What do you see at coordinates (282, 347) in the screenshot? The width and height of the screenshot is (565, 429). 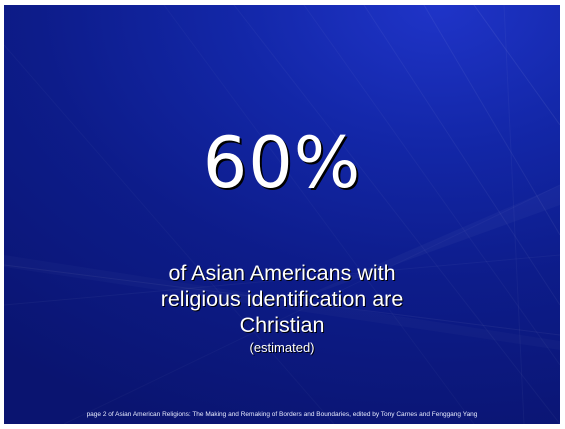 I see `estimate-note: (estimated)` at bounding box center [282, 347].